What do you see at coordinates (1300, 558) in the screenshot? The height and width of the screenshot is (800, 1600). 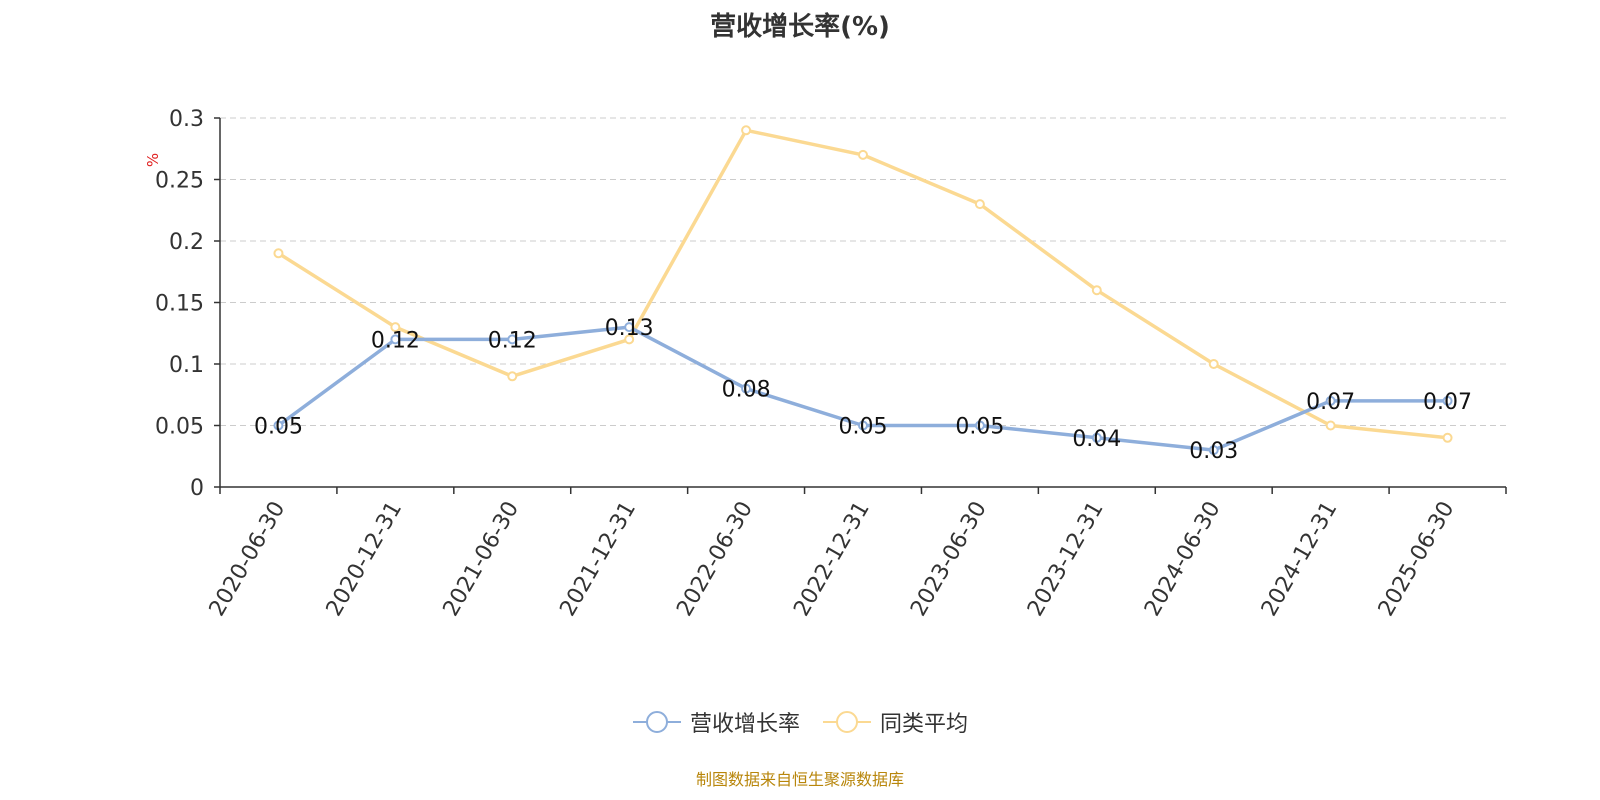 I see `x-tick-label: 2024-12-31` at bounding box center [1300, 558].